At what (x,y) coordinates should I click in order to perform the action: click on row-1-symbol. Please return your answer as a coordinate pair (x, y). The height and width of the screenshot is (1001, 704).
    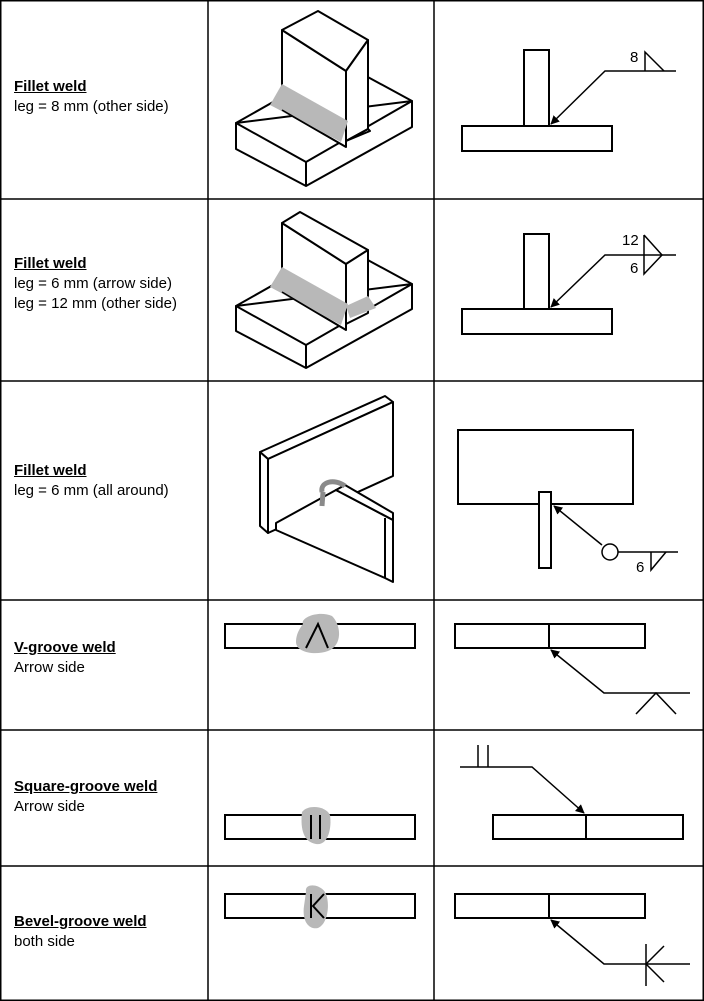
    Looking at the image, I should click on (568, 100).